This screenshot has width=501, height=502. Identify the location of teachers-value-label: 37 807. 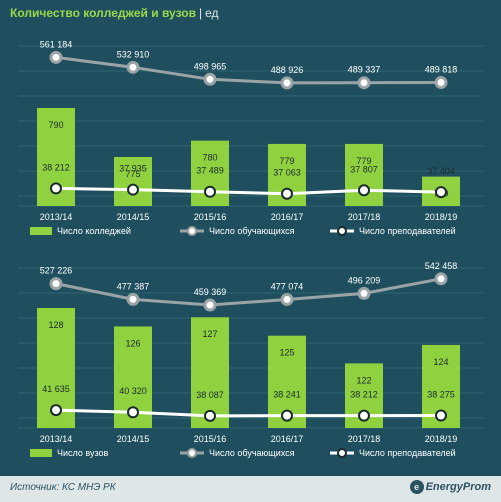
(364, 169).